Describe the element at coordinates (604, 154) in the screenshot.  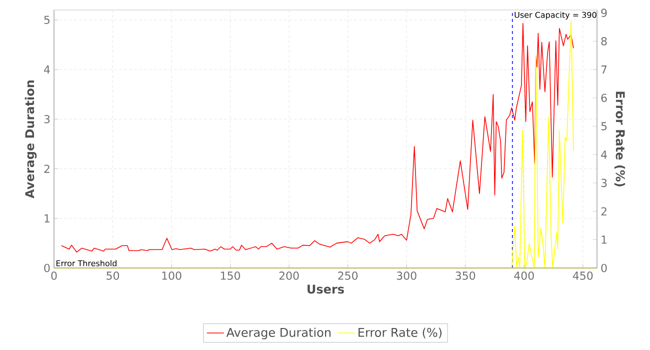
I see `y2-tick-label: 4` at that location.